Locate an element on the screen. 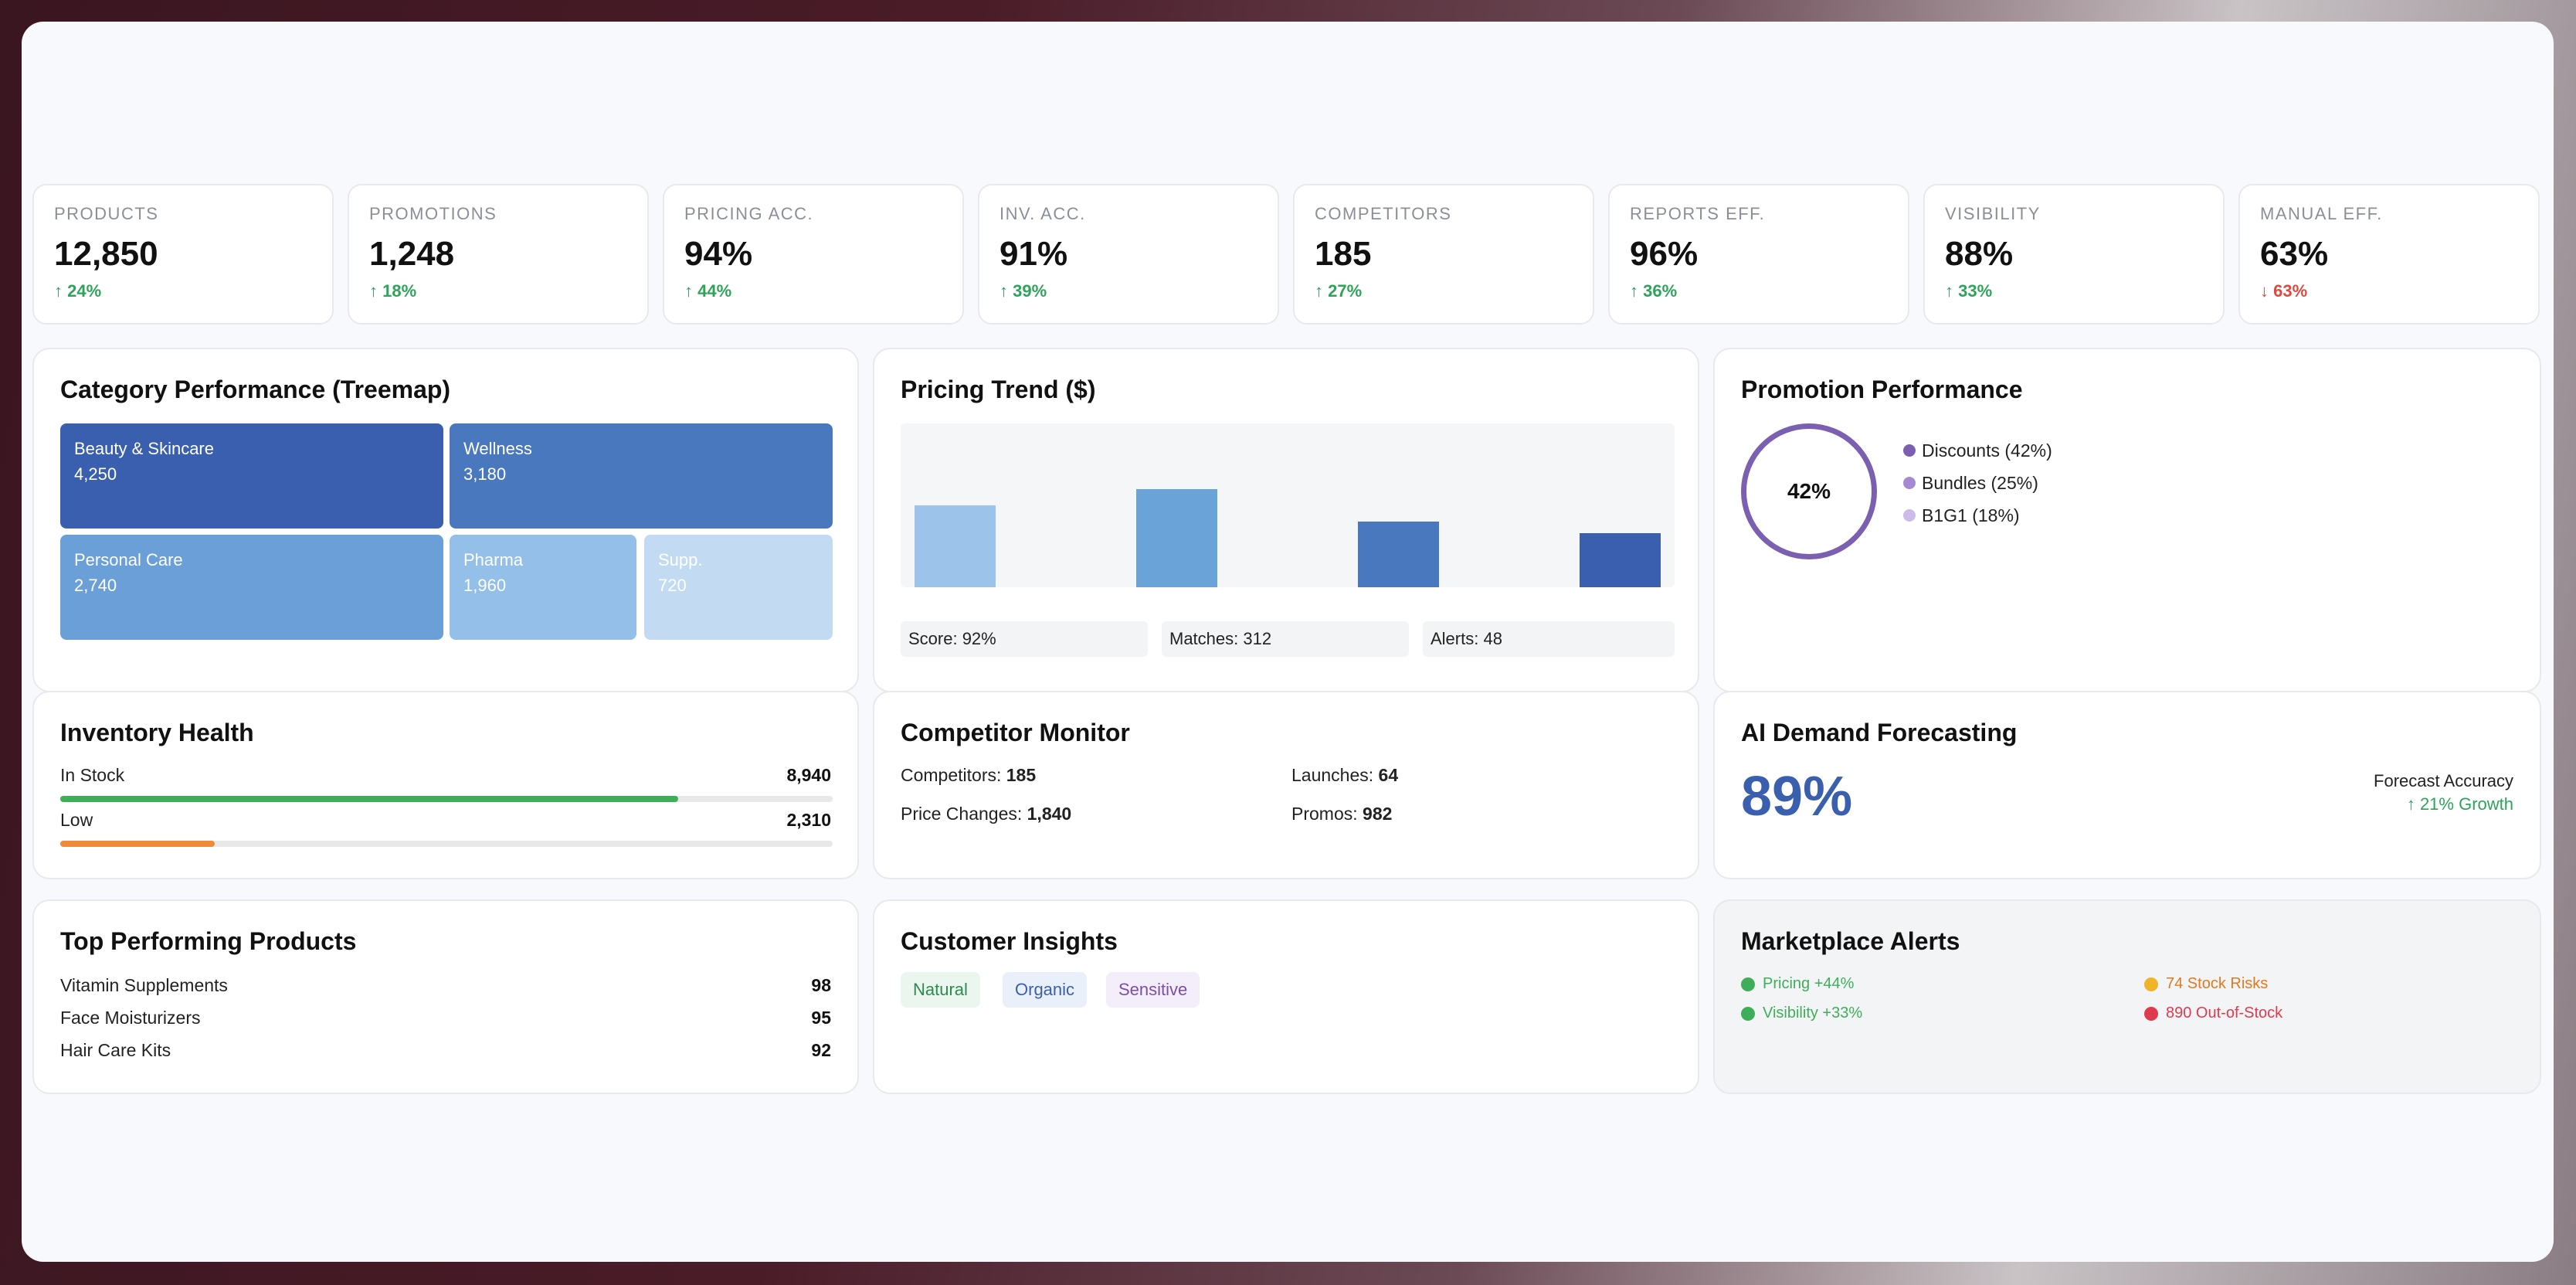 This screenshot has width=2576, height=1285. tile-name: Supp. is located at coordinates (680, 559).